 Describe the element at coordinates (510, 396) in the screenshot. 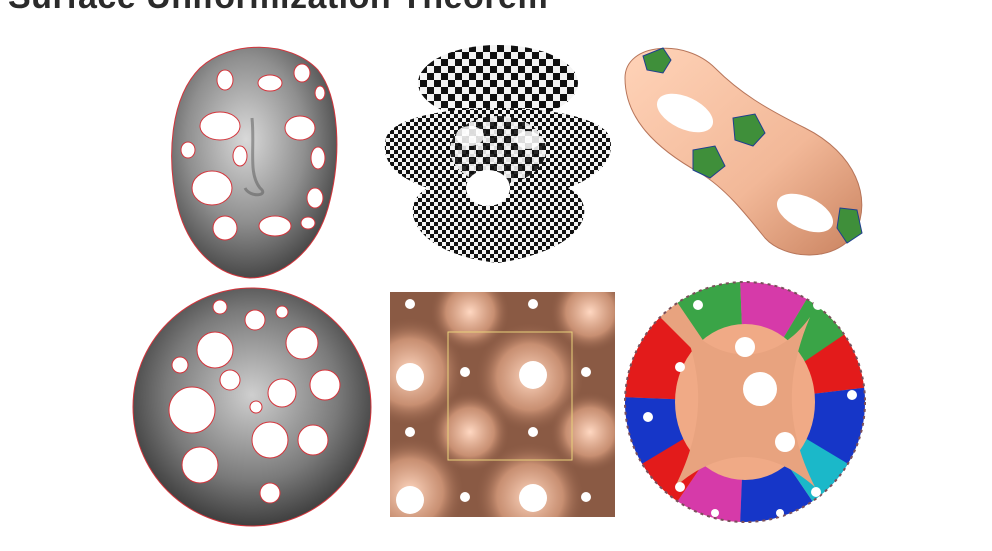

I see `fundamental-domain` at that location.